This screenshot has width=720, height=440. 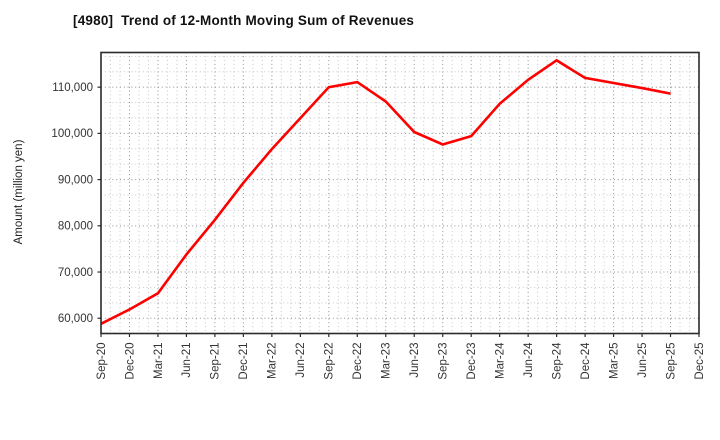 What do you see at coordinates (529, 360) in the screenshot?
I see `x-tick-label: Jun-24` at bounding box center [529, 360].